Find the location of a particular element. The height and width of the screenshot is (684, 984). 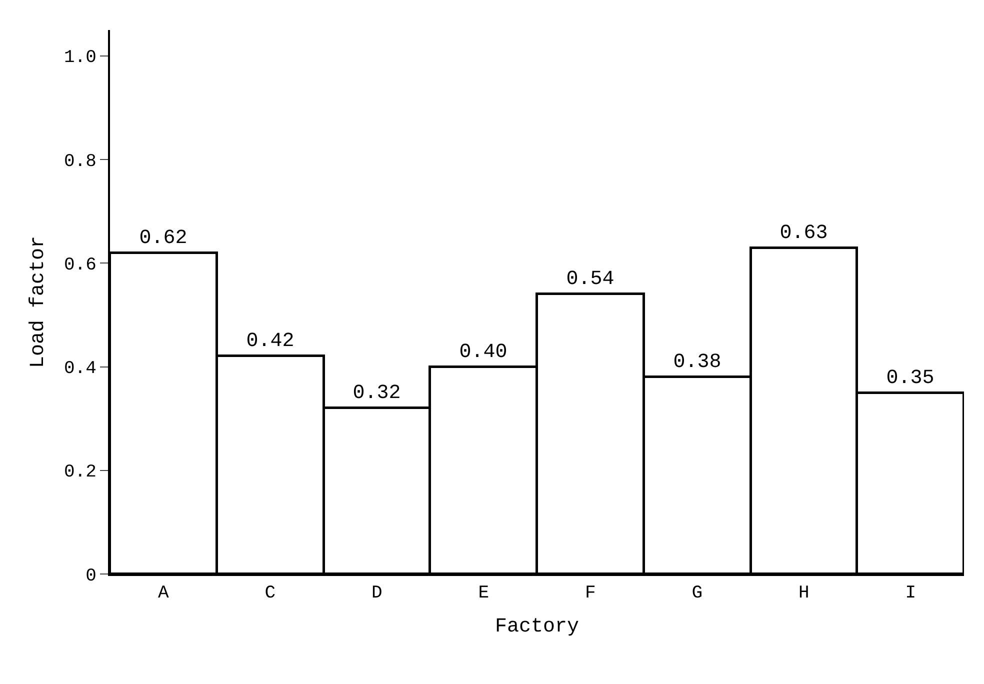

data-label: 0.32 is located at coordinates (376, 393).